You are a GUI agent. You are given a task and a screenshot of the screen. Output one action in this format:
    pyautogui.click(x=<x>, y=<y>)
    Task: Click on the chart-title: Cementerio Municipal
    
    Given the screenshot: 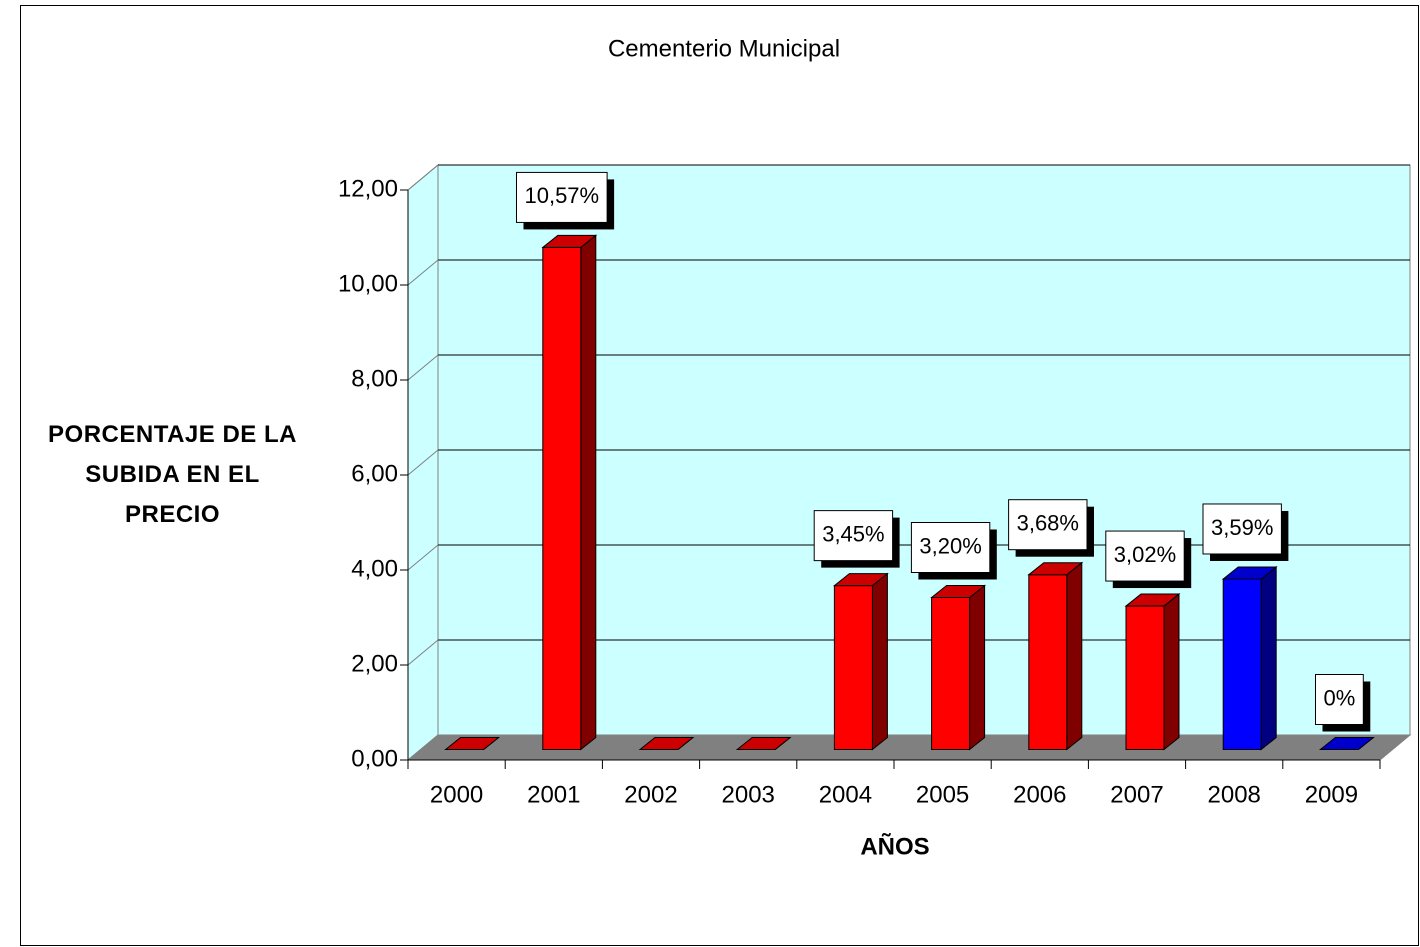 What is the action you would take?
    pyautogui.click(x=724, y=48)
    